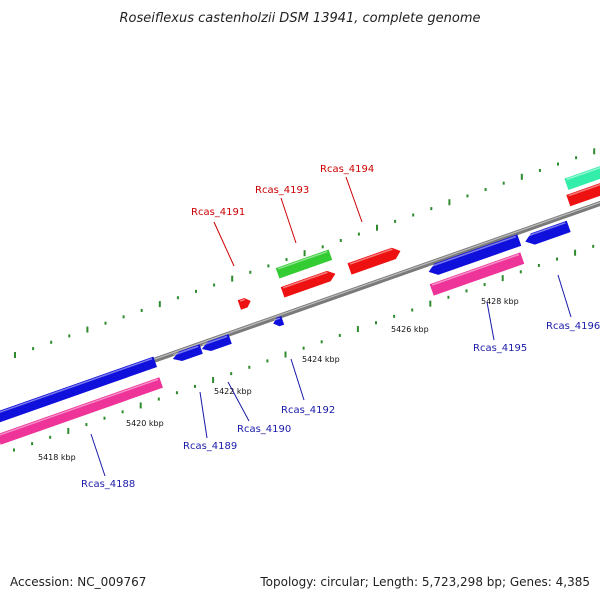 This screenshot has height=600, width=600. Describe the element at coordinates (218, 212) in the screenshot. I see `gene-label: Rcas_4191` at that location.